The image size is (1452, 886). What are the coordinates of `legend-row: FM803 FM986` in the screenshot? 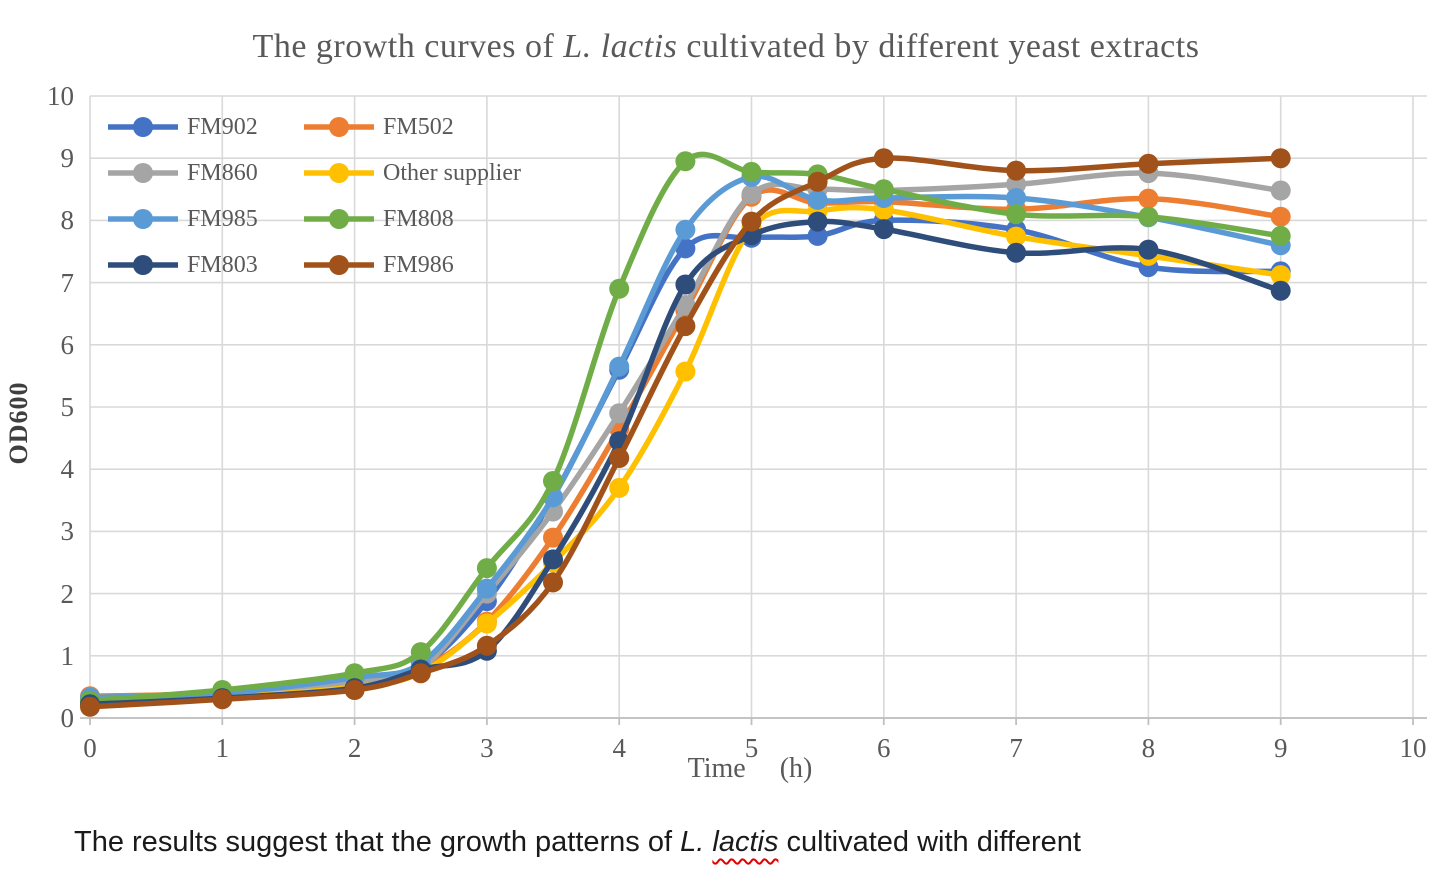 It's located at (313, 265).